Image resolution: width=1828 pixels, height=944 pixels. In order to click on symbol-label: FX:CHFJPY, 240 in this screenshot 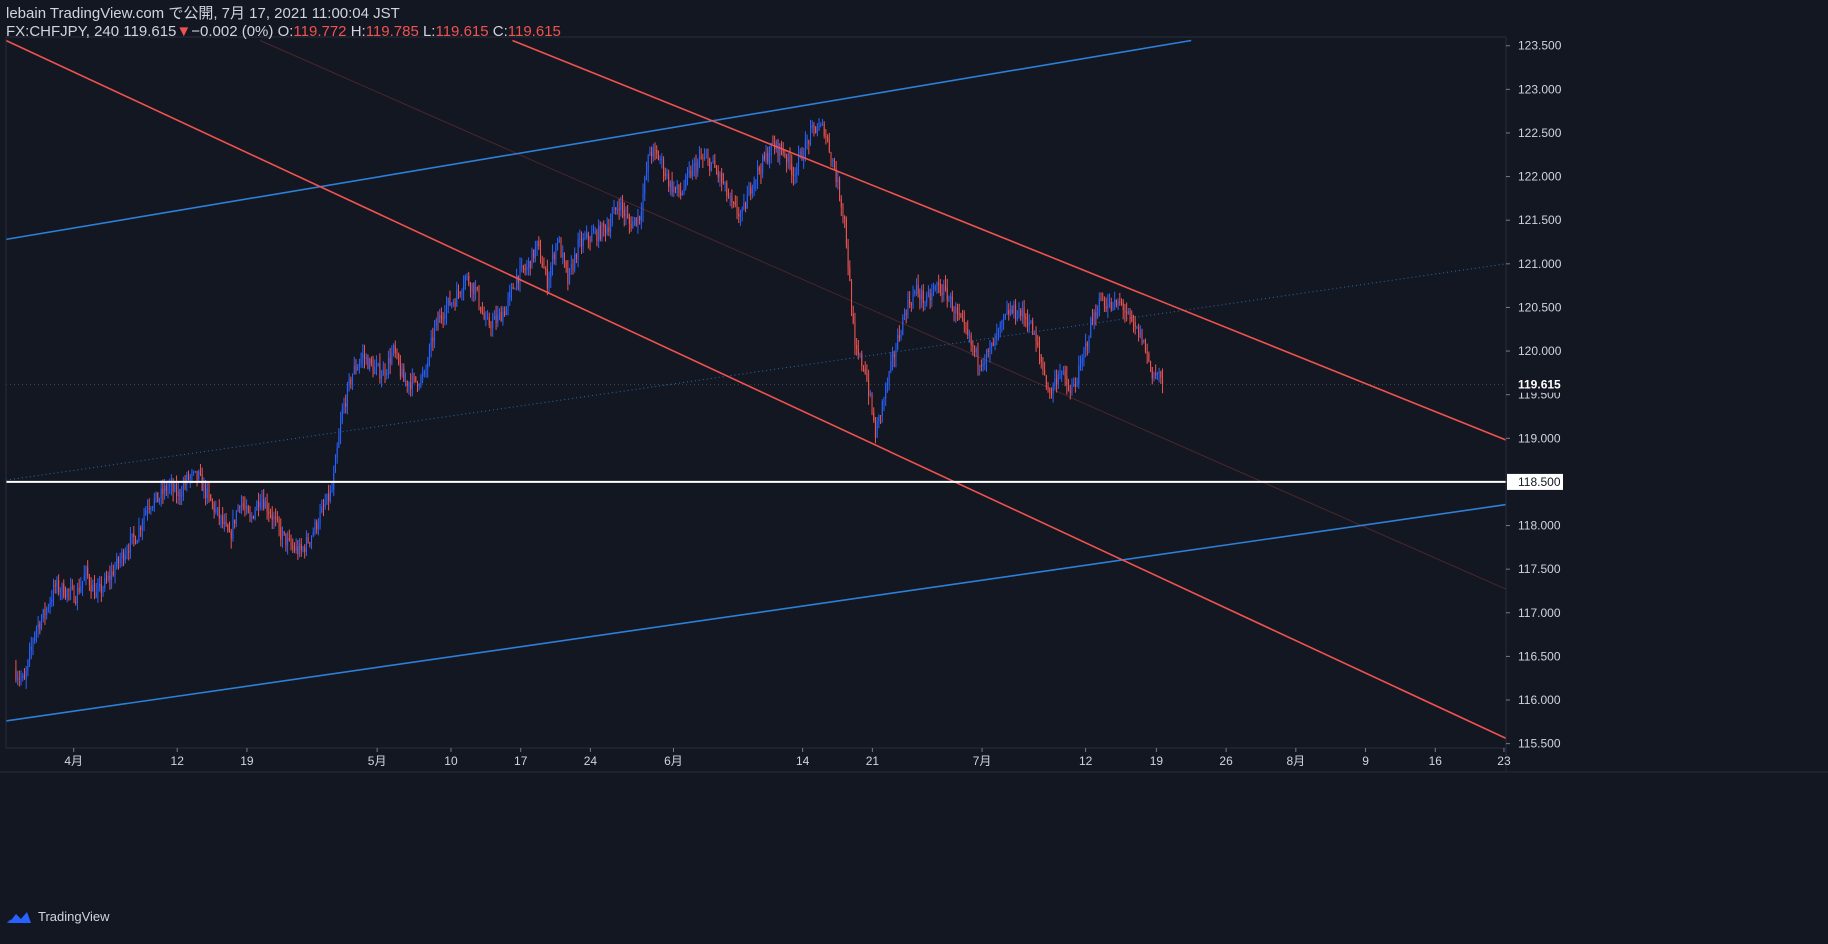, I will do `click(63, 31)`.